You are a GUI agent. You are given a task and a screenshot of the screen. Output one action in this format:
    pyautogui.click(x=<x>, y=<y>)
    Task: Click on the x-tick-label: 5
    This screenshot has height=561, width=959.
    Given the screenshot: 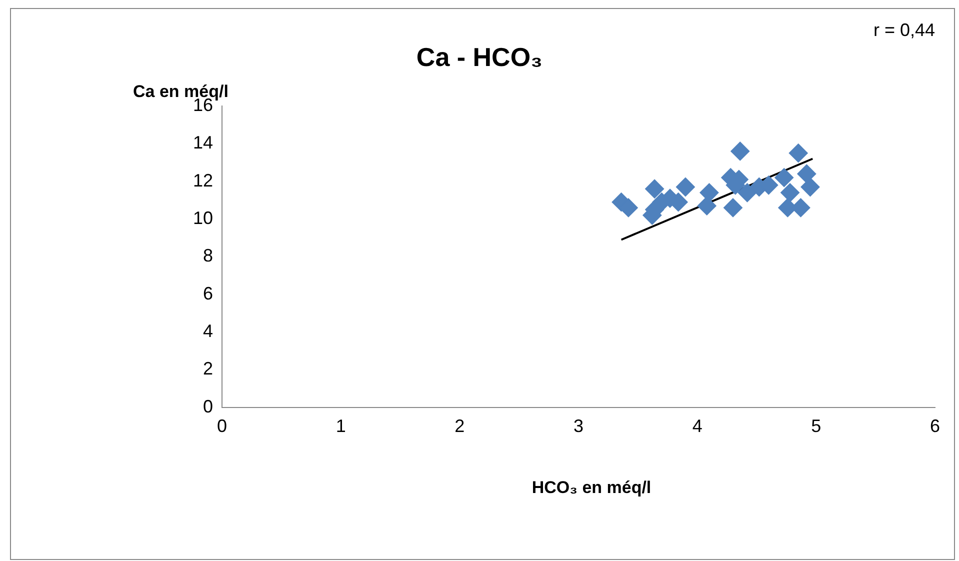 What is the action you would take?
    pyautogui.click(x=816, y=426)
    